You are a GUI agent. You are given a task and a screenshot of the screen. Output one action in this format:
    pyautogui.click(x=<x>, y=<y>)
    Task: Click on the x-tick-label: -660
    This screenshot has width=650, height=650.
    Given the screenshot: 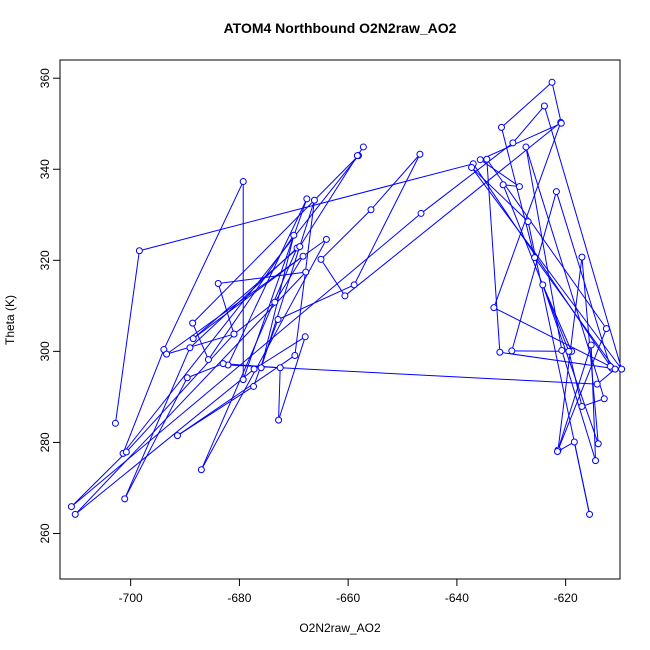 What is the action you would take?
    pyautogui.click(x=348, y=598)
    